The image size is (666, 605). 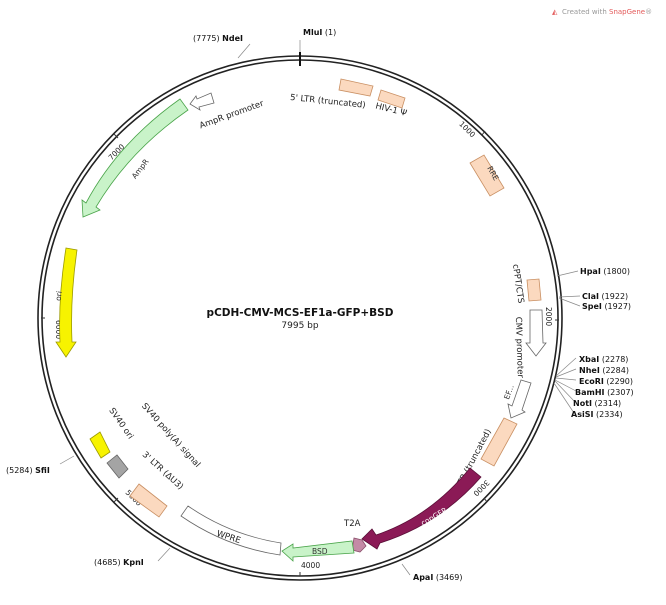 I want to click on site-spei: SpeI (1927), so click(x=594, y=304).